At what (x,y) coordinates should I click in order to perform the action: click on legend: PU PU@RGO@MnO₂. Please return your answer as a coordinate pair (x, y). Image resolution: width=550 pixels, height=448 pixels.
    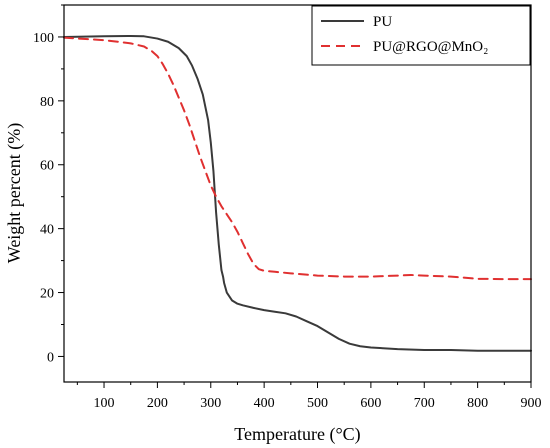
    Looking at the image, I should click on (421, 35).